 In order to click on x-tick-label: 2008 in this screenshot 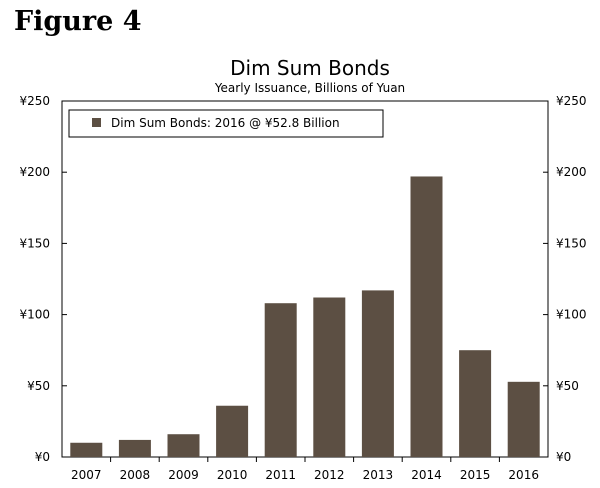, I will do `click(135, 475)`.